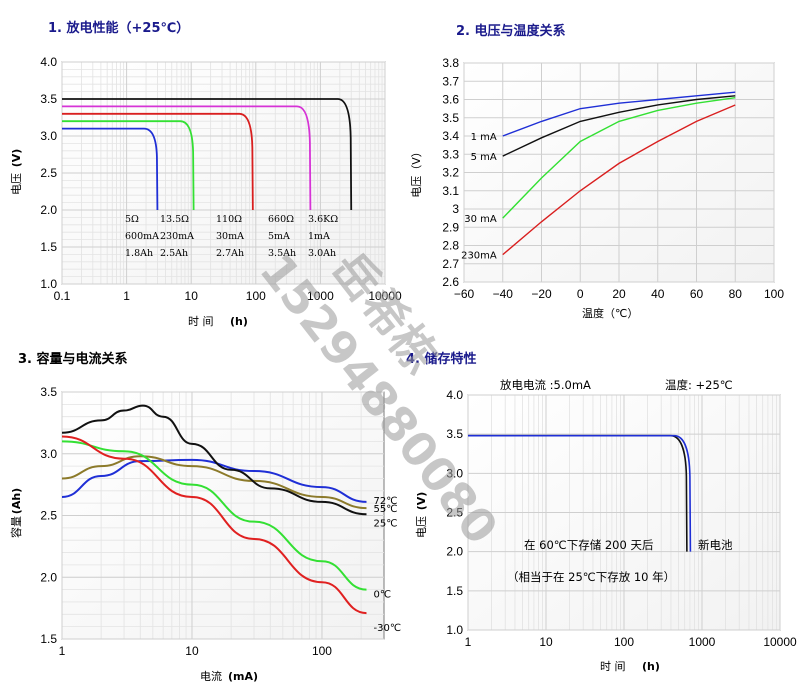  What do you see at coordinates (450, 136) in the screenshot?
I see `y-tick-label: 3.4` at bounding box center [450, 136].